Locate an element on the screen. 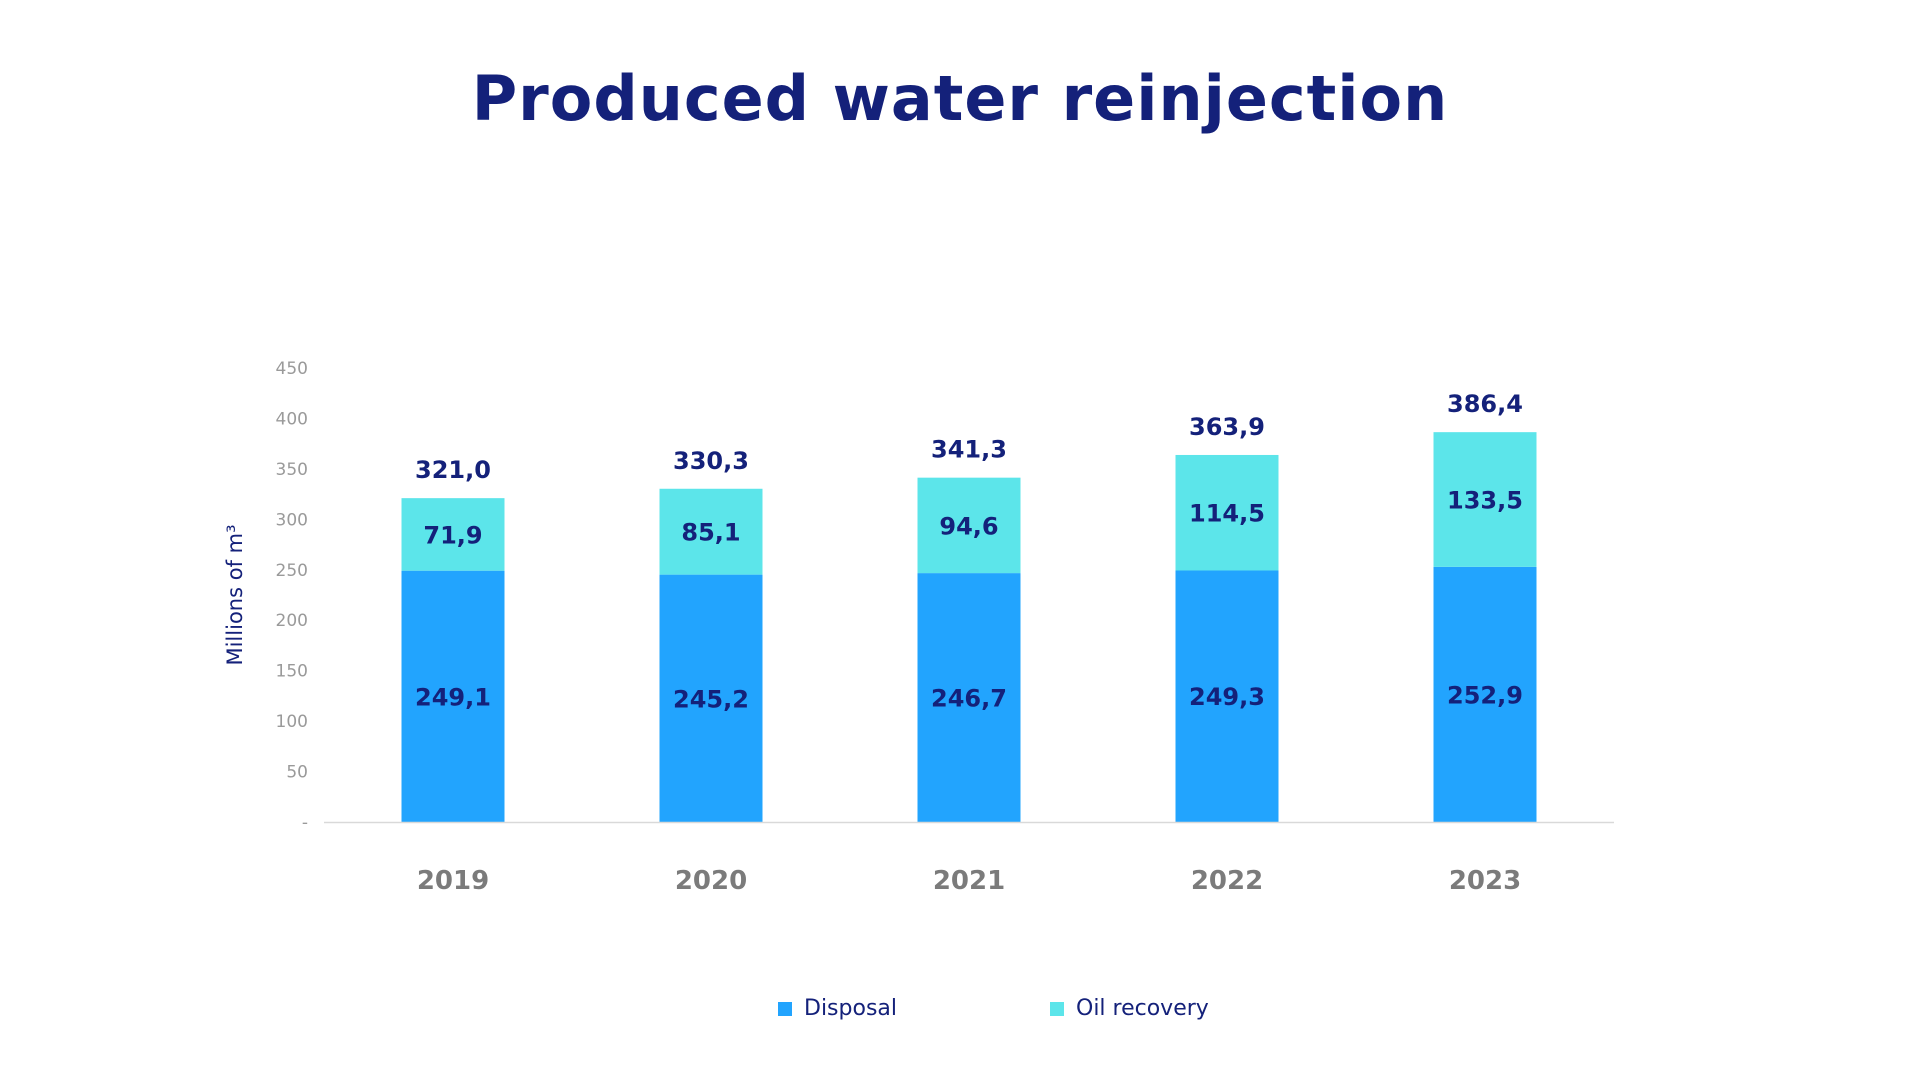 The image size is (1920, 1080). total-label: 330,3 is located at coordinates (711, 461).